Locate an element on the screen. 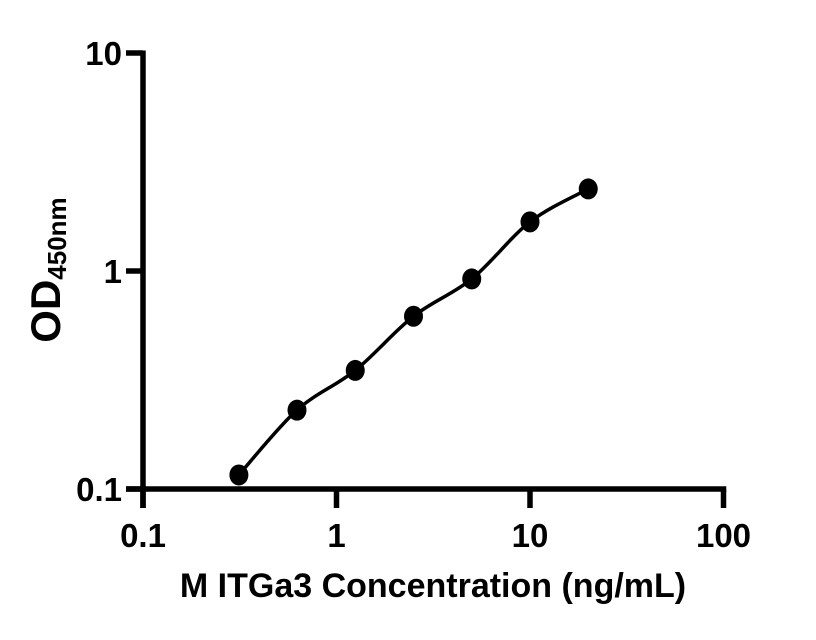  x-tick-label: 10 is located at coordinates (530, 535).